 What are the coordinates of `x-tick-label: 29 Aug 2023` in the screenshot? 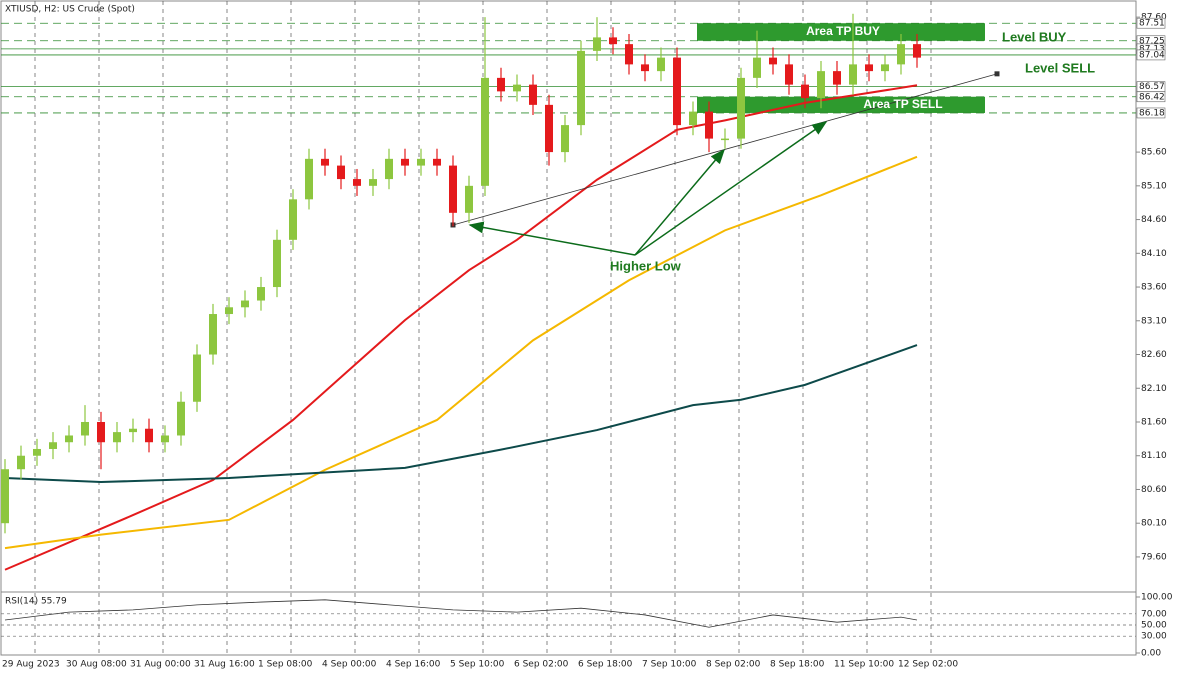 It's located at (31, 665).